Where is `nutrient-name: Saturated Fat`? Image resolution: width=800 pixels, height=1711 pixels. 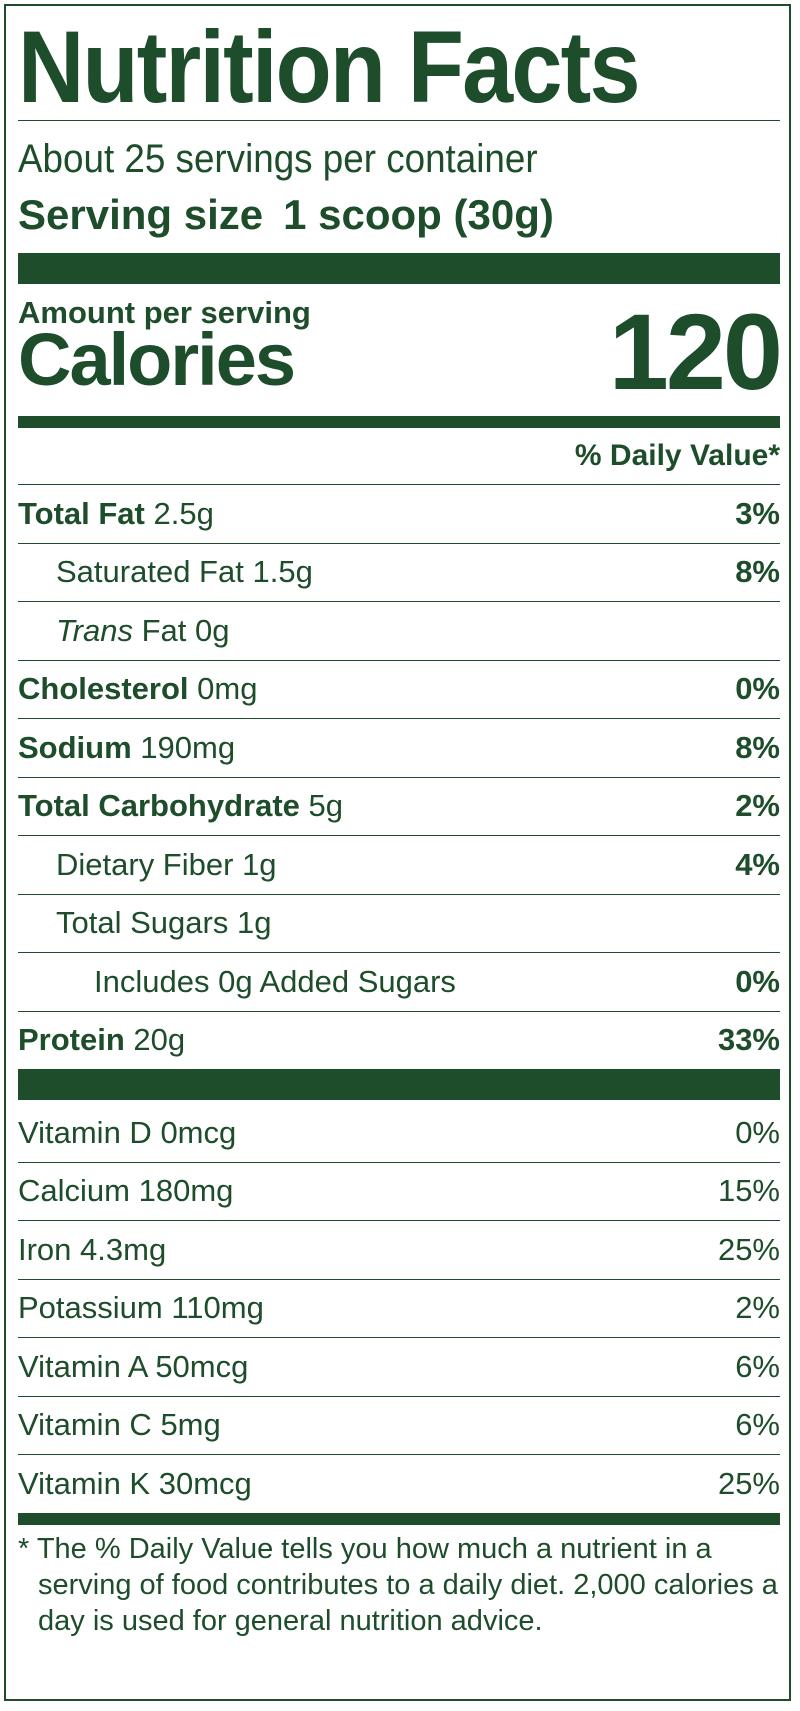
nutrient-name: Saturated Fat is located at coordinates (150, 572).